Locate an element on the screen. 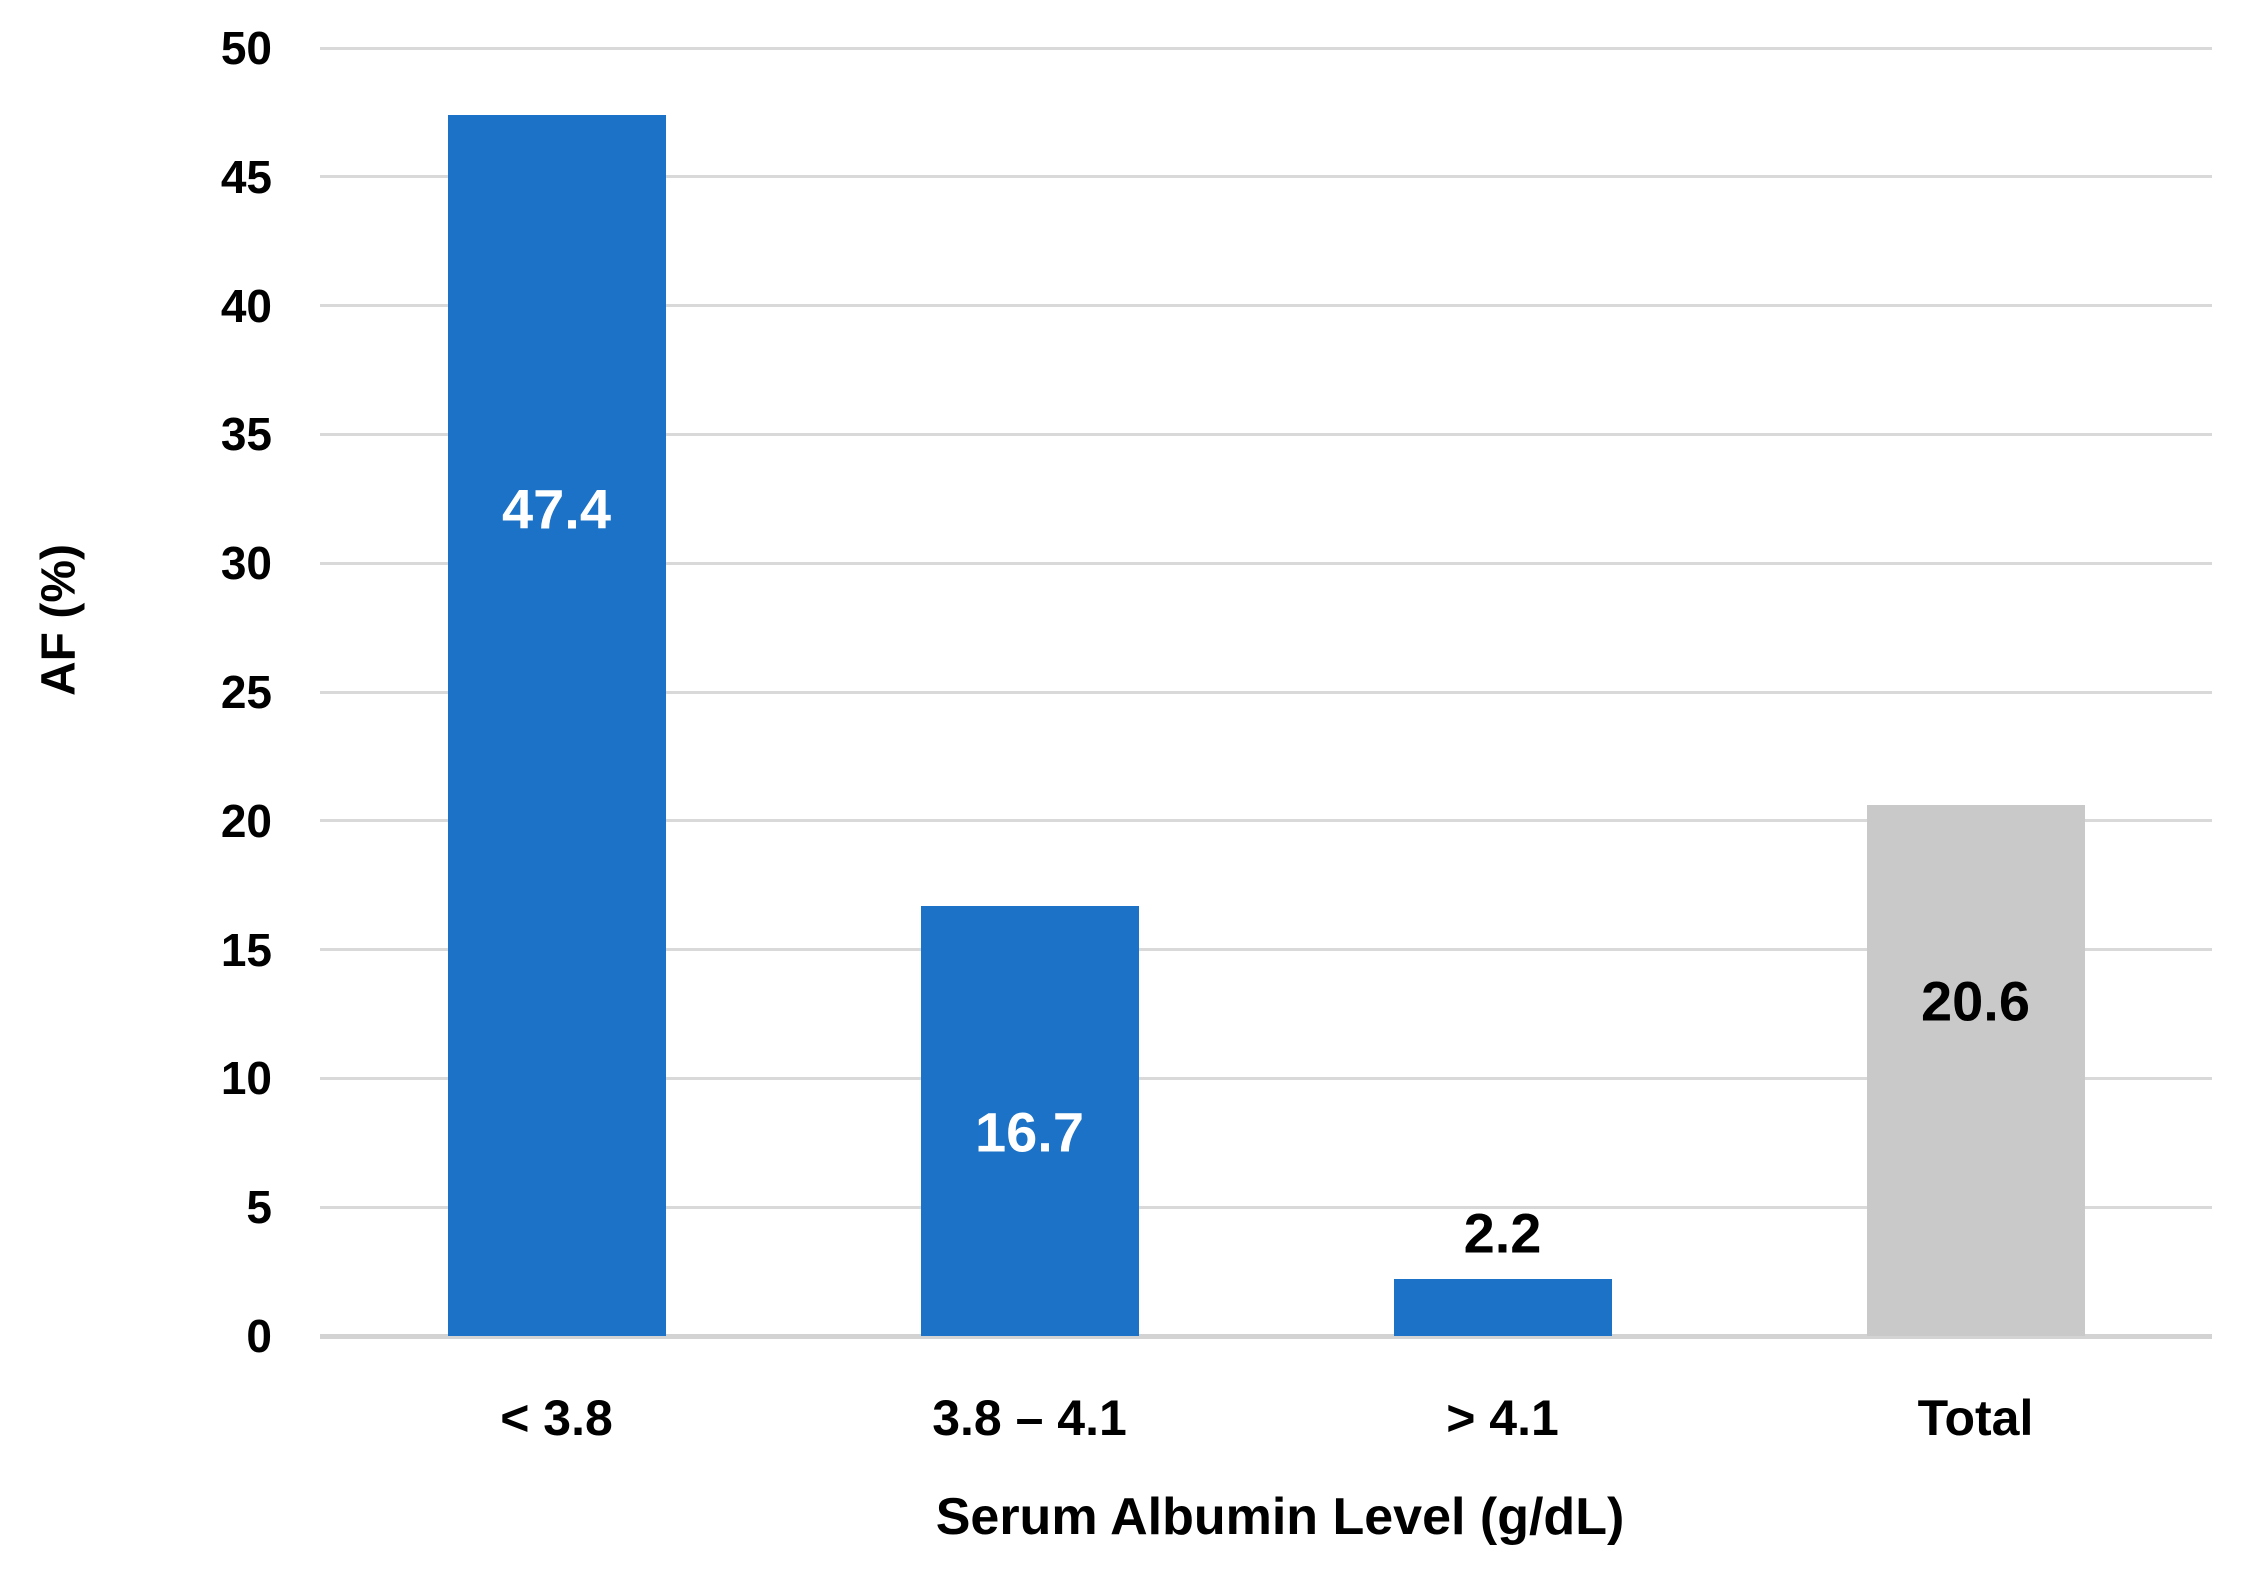  x-category-label-3: > 4.1 is located at coordinates (1502, 1418).